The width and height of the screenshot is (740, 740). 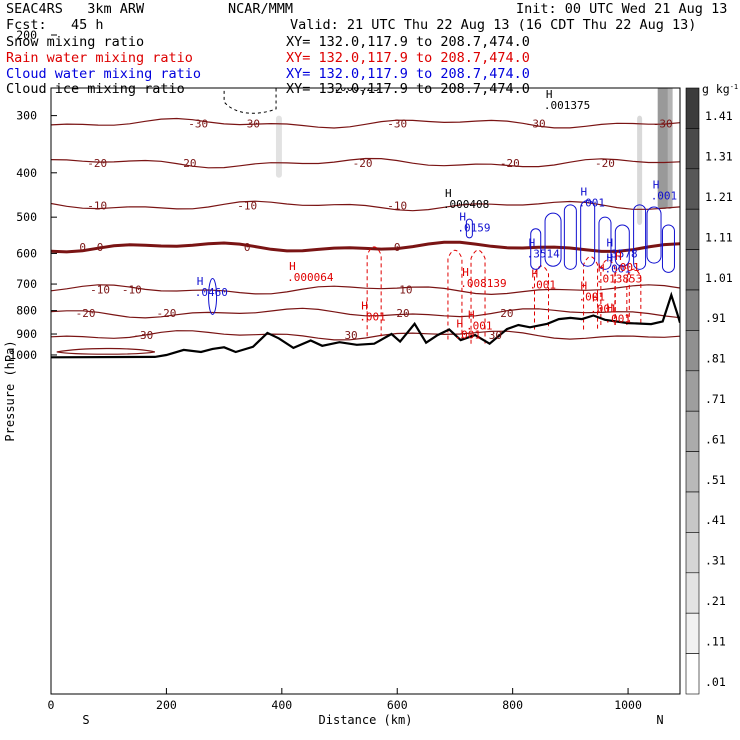 I want to click on maximum-value-label: .000523, so click(x=356, y=87).